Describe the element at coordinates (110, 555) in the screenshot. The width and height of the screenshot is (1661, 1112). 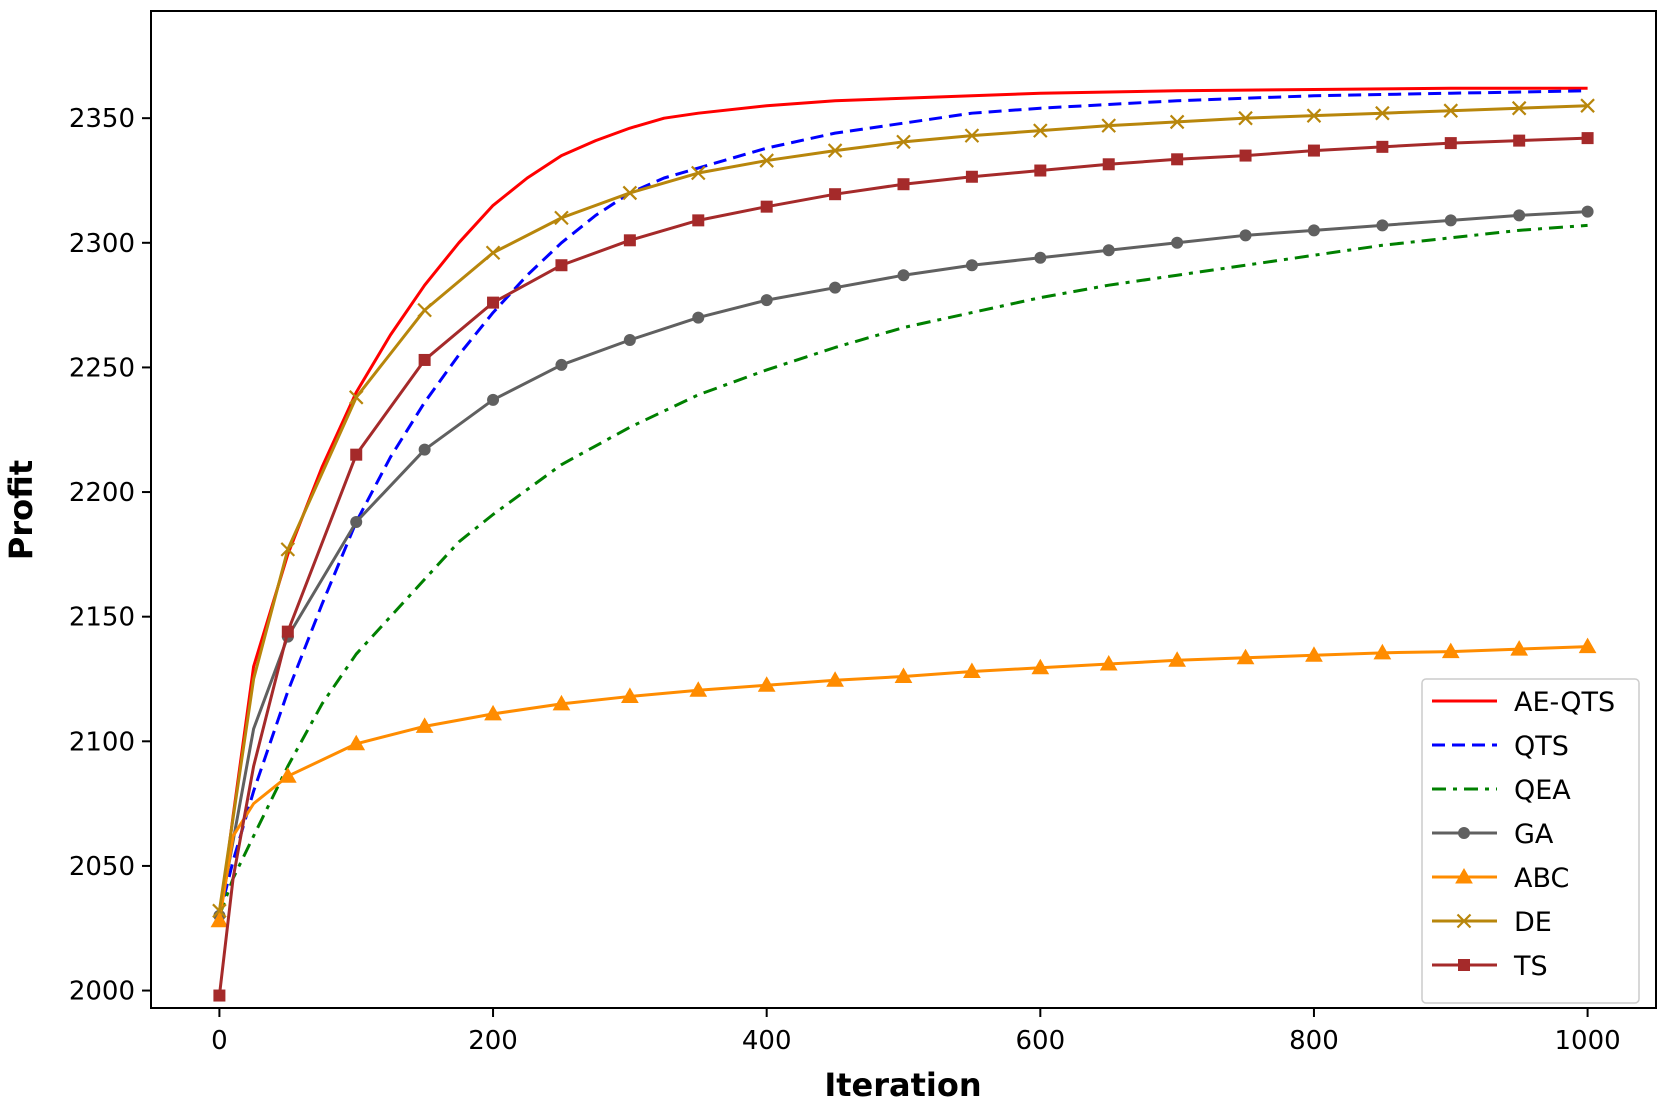
I see `y-axis: 2000 2050 2100 2150 2200 2250 2300 2350` at that location.